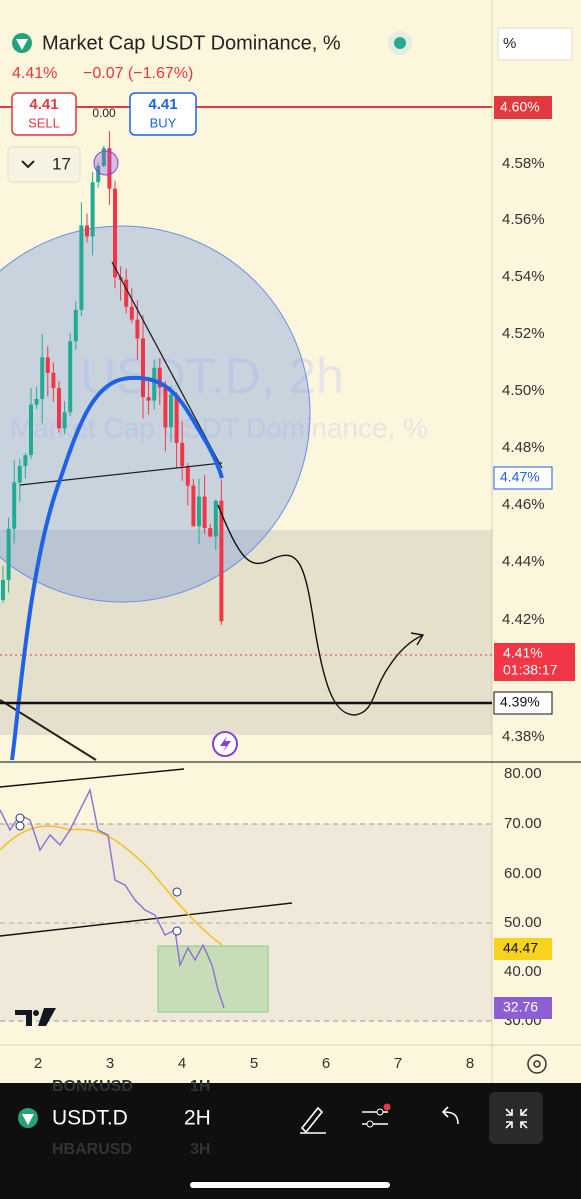 Image resolution: width=581 pixels, height=1199 pixels. What do you see at coordinates (92, 1086) in the screenshot?
I see `watchlist-symbol: BONKUSD` at bounding box center [92, 1086].